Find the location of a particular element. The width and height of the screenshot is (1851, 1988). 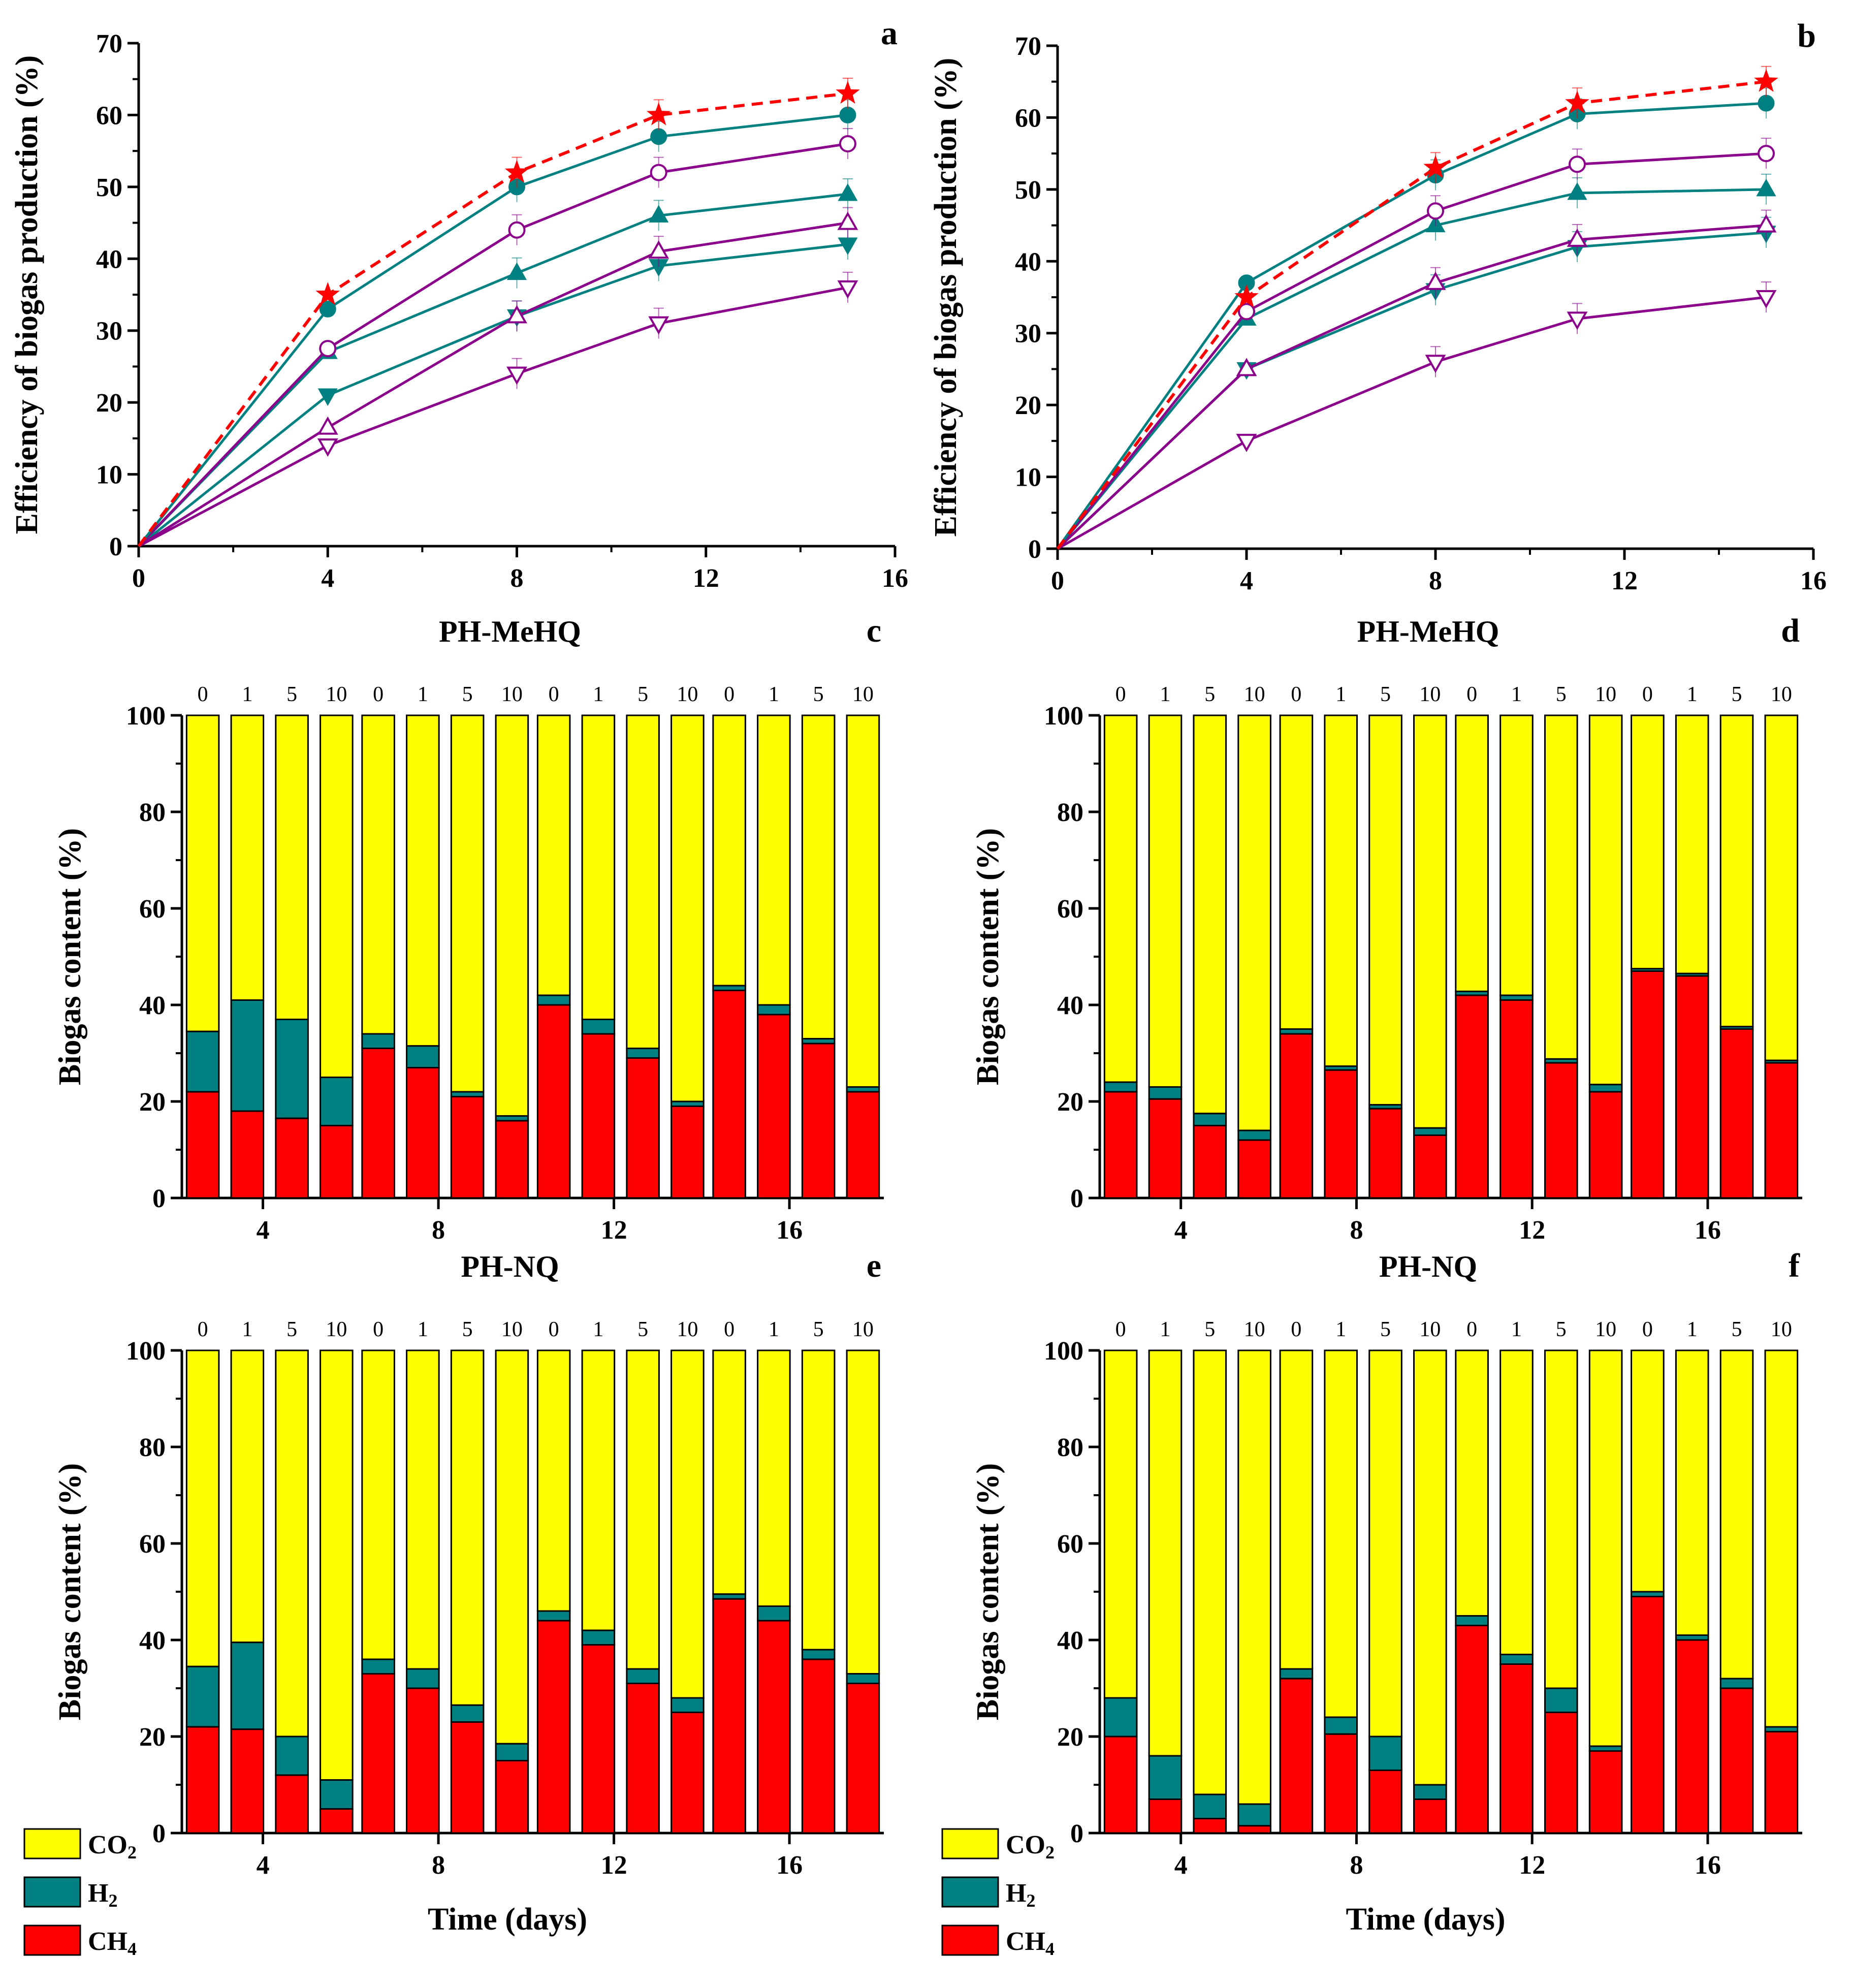

series-teal-triangle-up is located at coordinates (1416, 361).